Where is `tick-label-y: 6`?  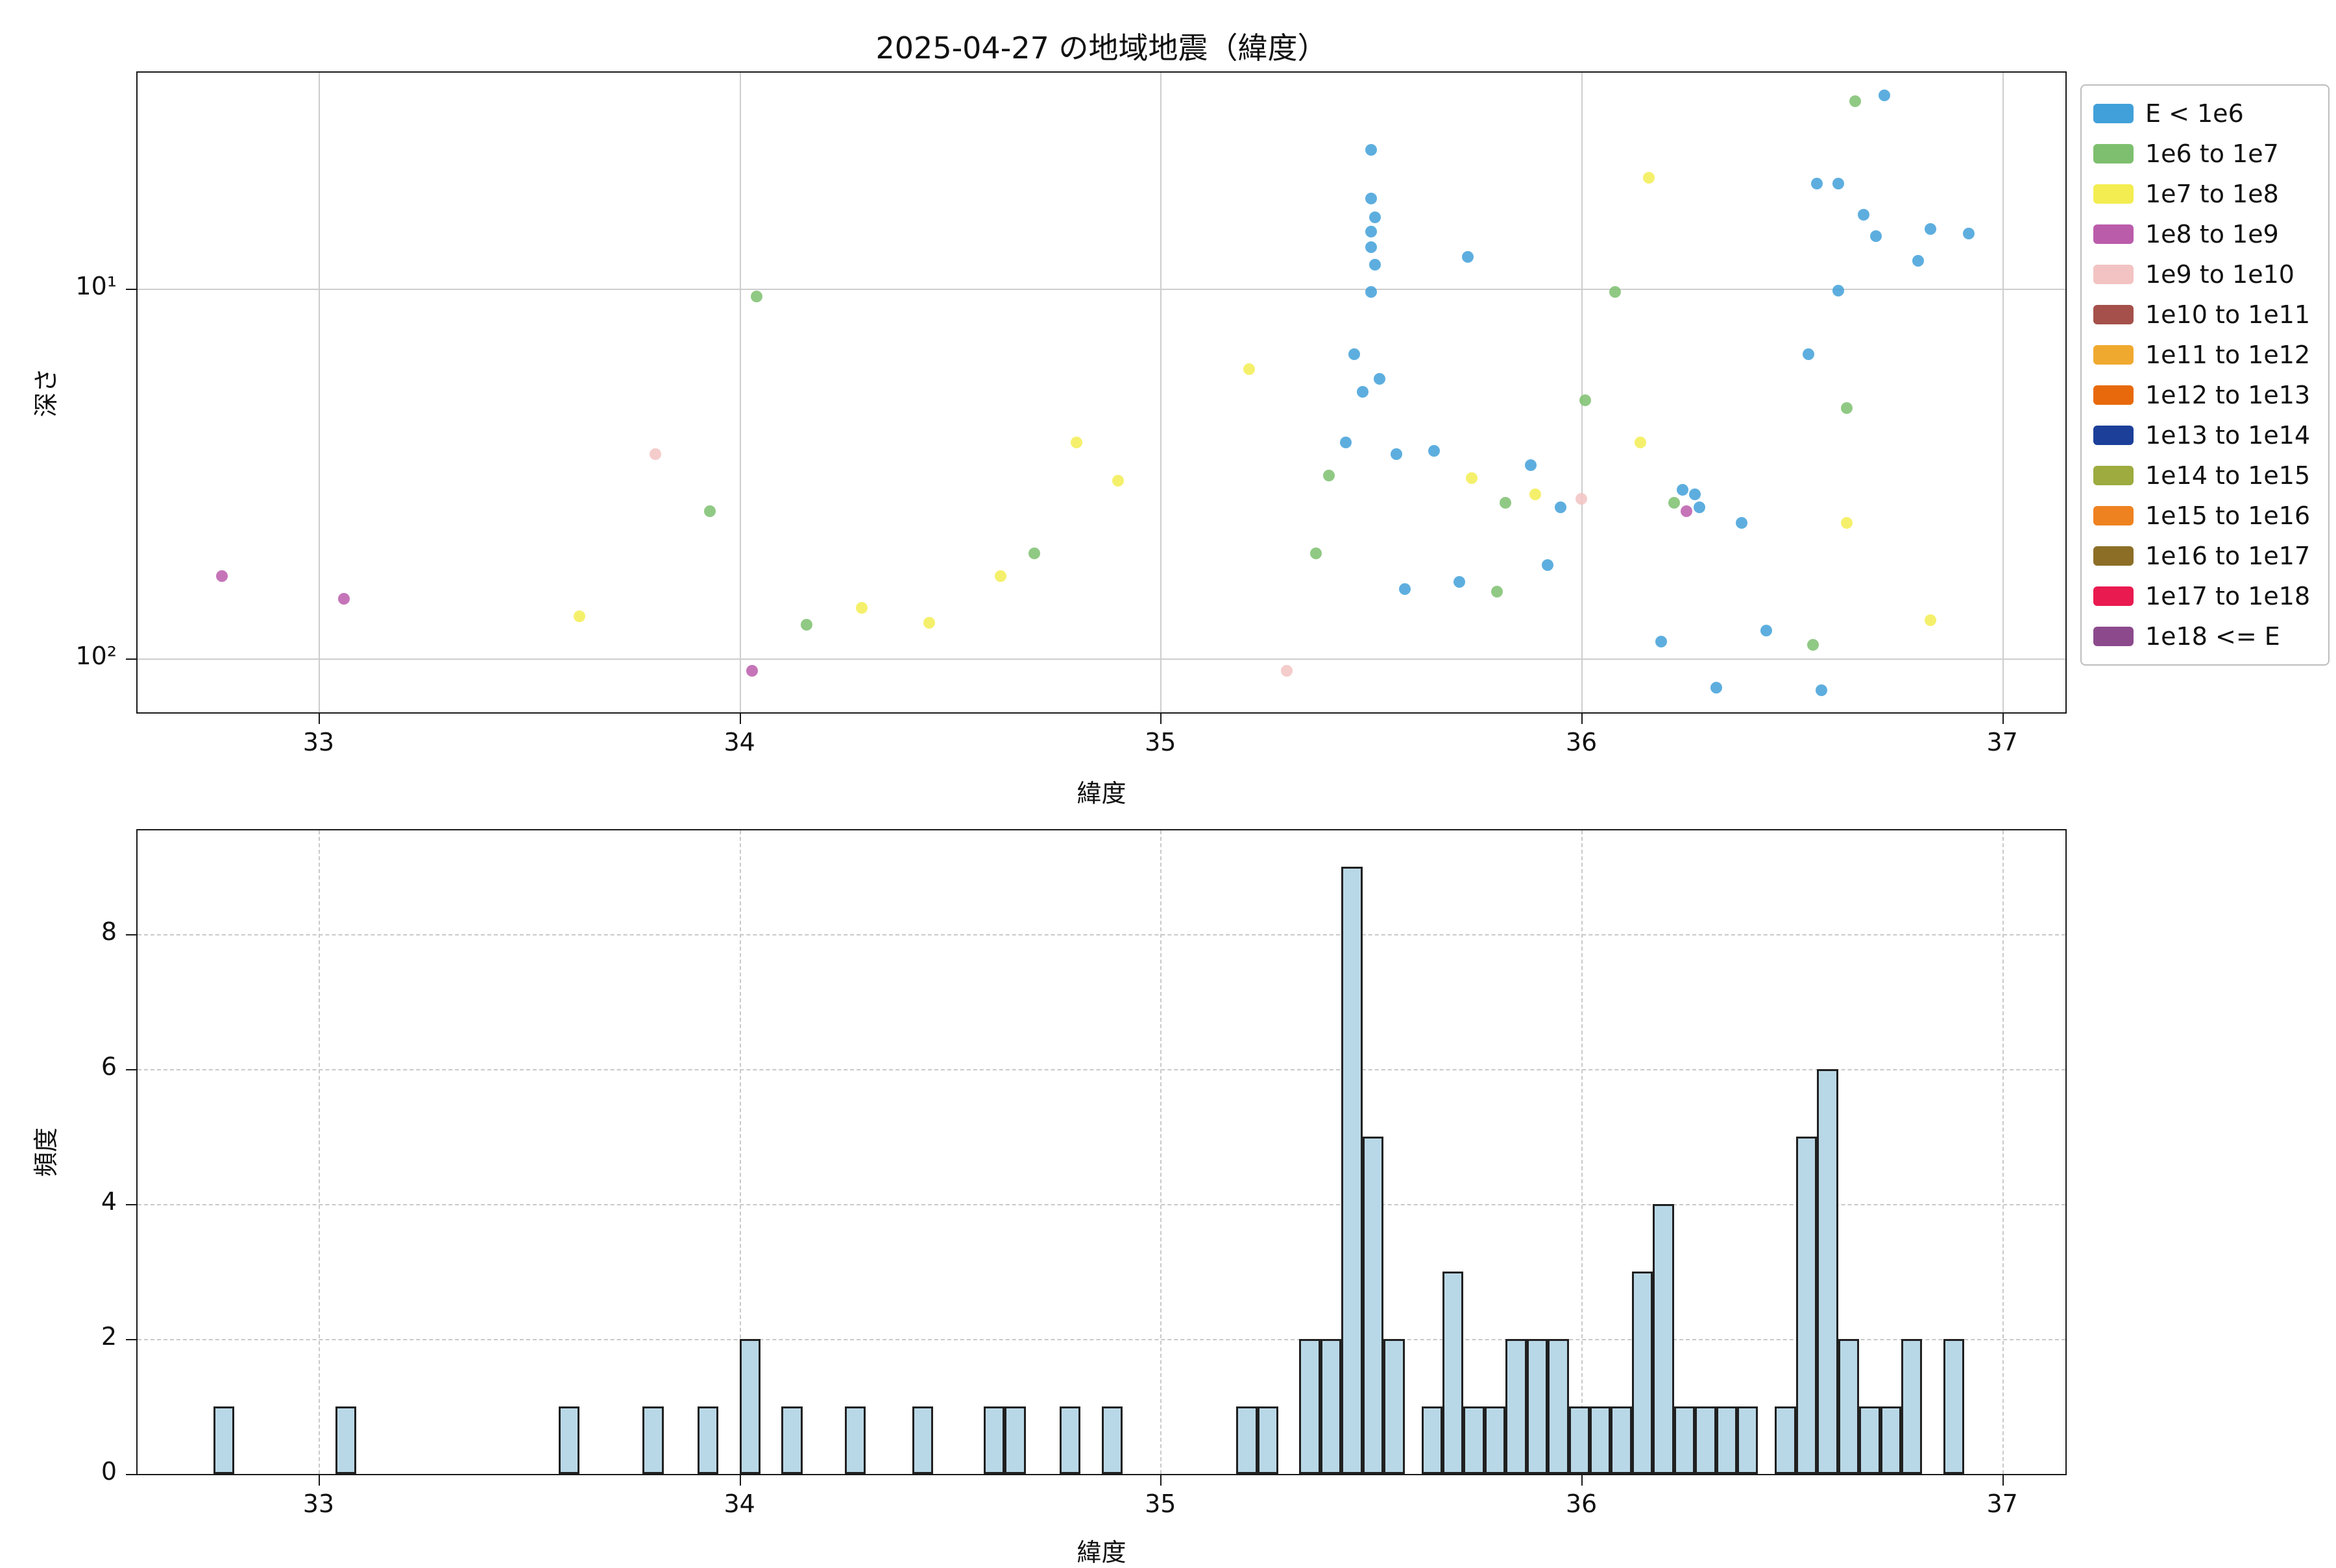
tick-label-y: 6 is located at coordinates (109, 1066).